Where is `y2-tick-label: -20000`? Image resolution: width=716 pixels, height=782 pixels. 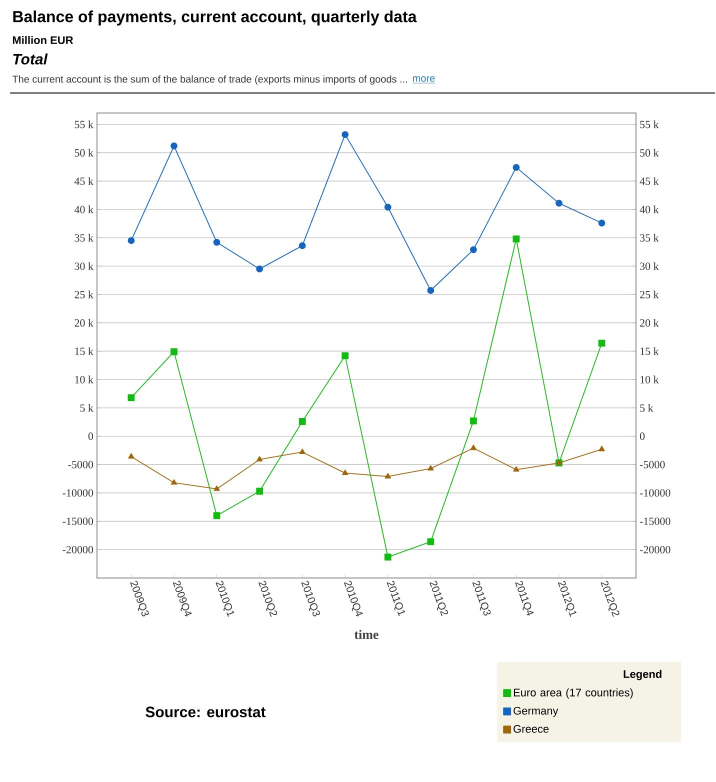
y2-tick-label: -20000 is located at coordinates (655, 550).